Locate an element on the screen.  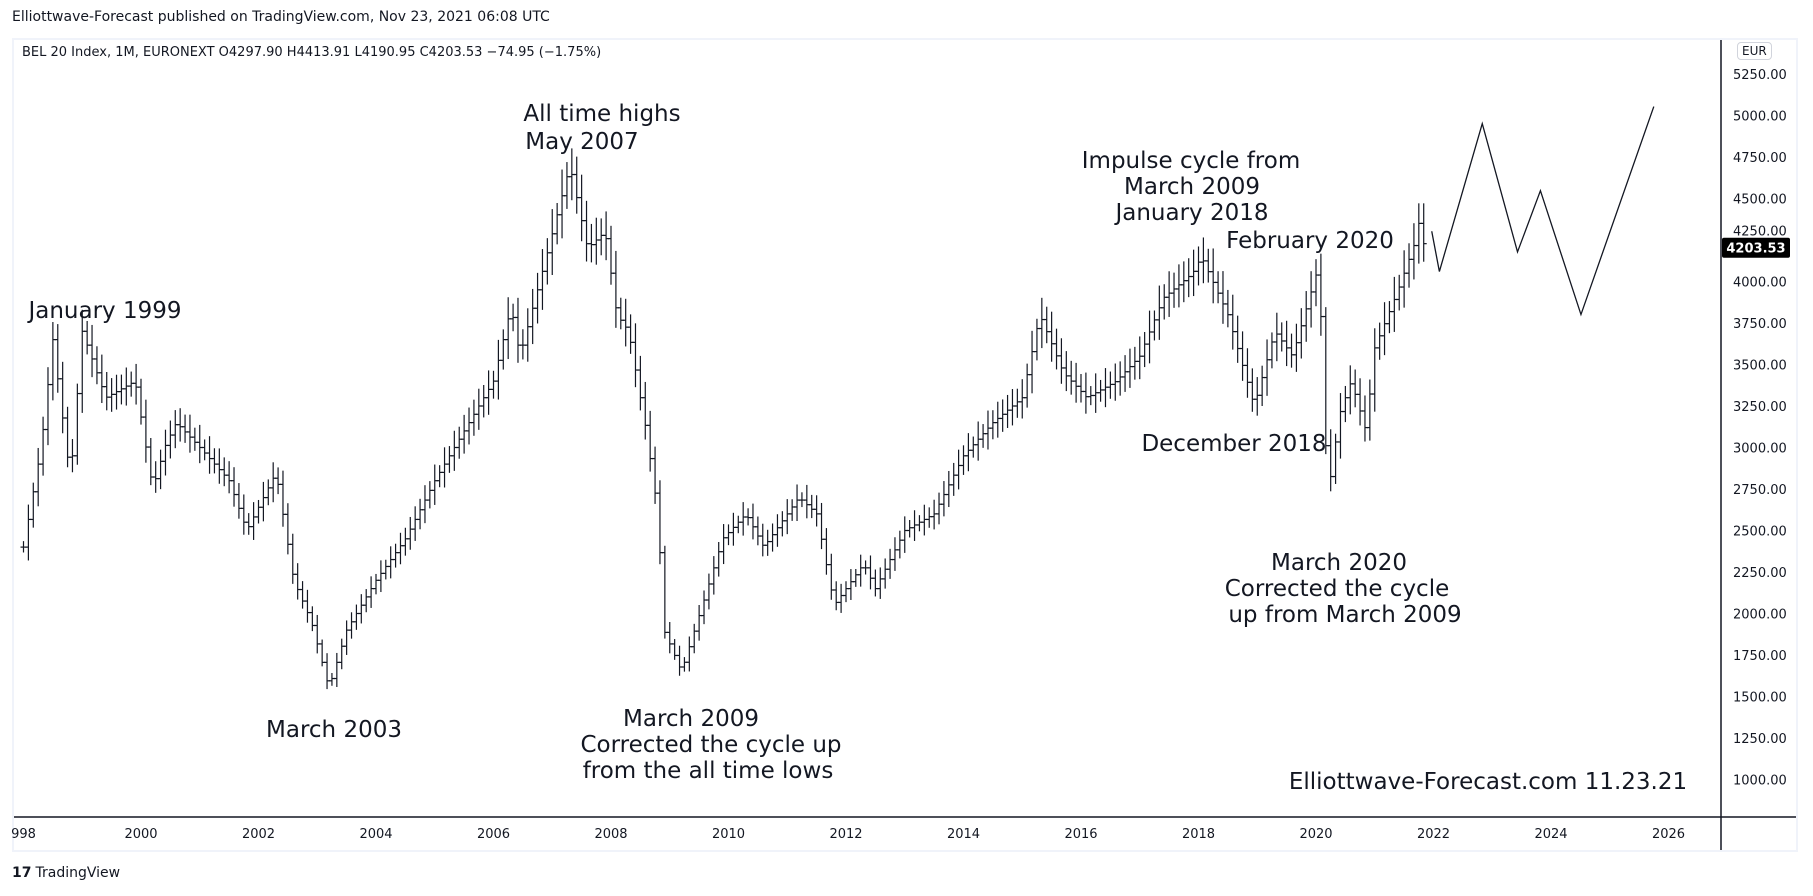
price-tick-label: 3000.00 is located at coordinates (1760, 449).